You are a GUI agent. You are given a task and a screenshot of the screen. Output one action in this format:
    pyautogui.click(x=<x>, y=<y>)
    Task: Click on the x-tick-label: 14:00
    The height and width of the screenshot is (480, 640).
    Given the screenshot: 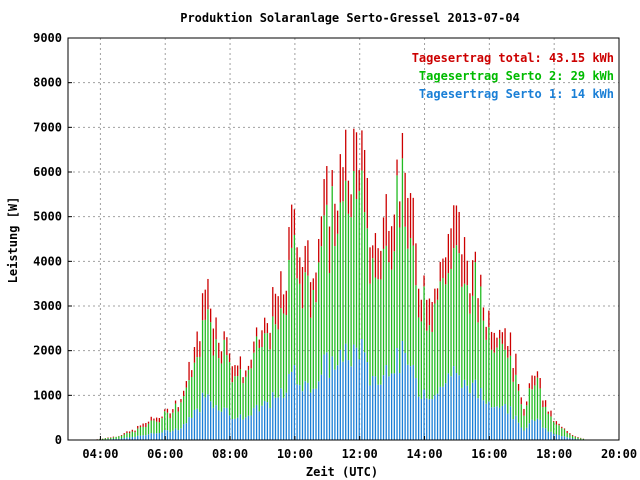 What is the action you would take?
    pyautogui.click(x=424, y=454)
    